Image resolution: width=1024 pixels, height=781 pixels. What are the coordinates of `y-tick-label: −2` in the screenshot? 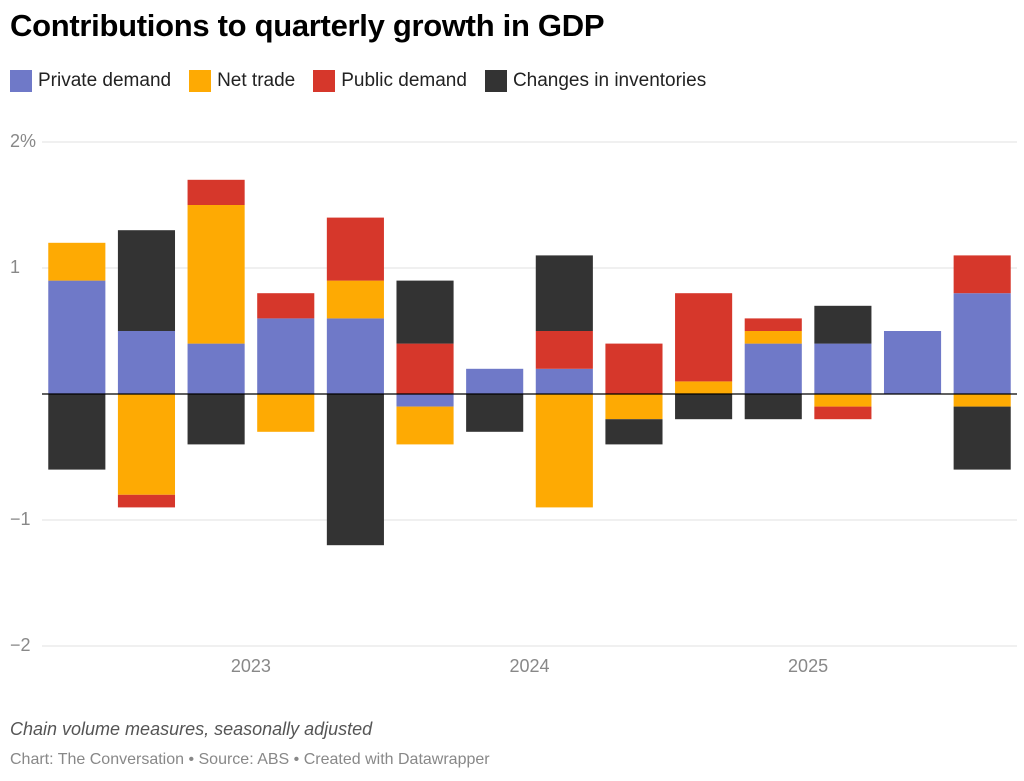 It's located at (20, 645).